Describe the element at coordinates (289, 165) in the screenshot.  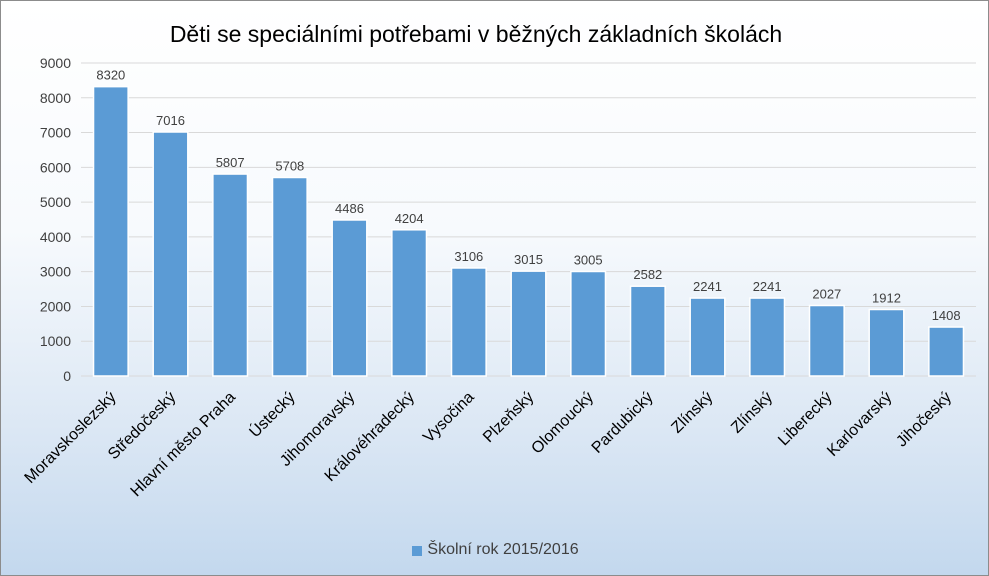
I see `data-label: 5708` at that location.